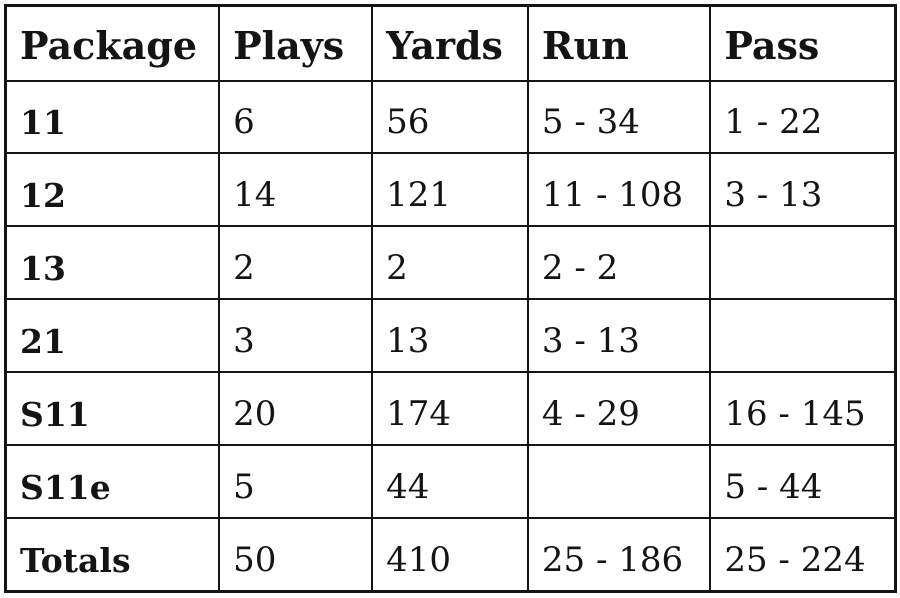 The height and width of the screenshot is (598, 900). What do you see at coordinates (112, 336) in the screenshot?
I see `cell-package: 21` at bounding box center [112, 336].